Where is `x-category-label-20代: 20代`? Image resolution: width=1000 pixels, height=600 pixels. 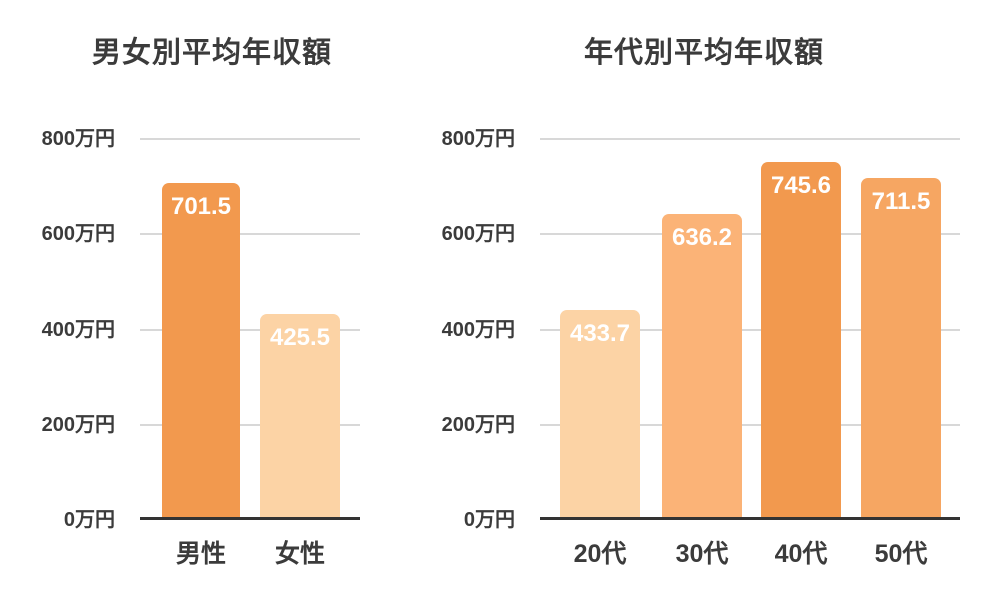 x-category-label-20代: 20代 is located at coordinates (600, 554).